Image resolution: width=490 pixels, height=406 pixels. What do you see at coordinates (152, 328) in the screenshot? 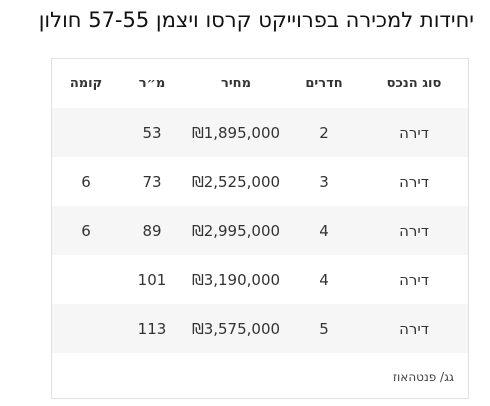
I see `cell-area: 113` at bounding box center [152, 328].